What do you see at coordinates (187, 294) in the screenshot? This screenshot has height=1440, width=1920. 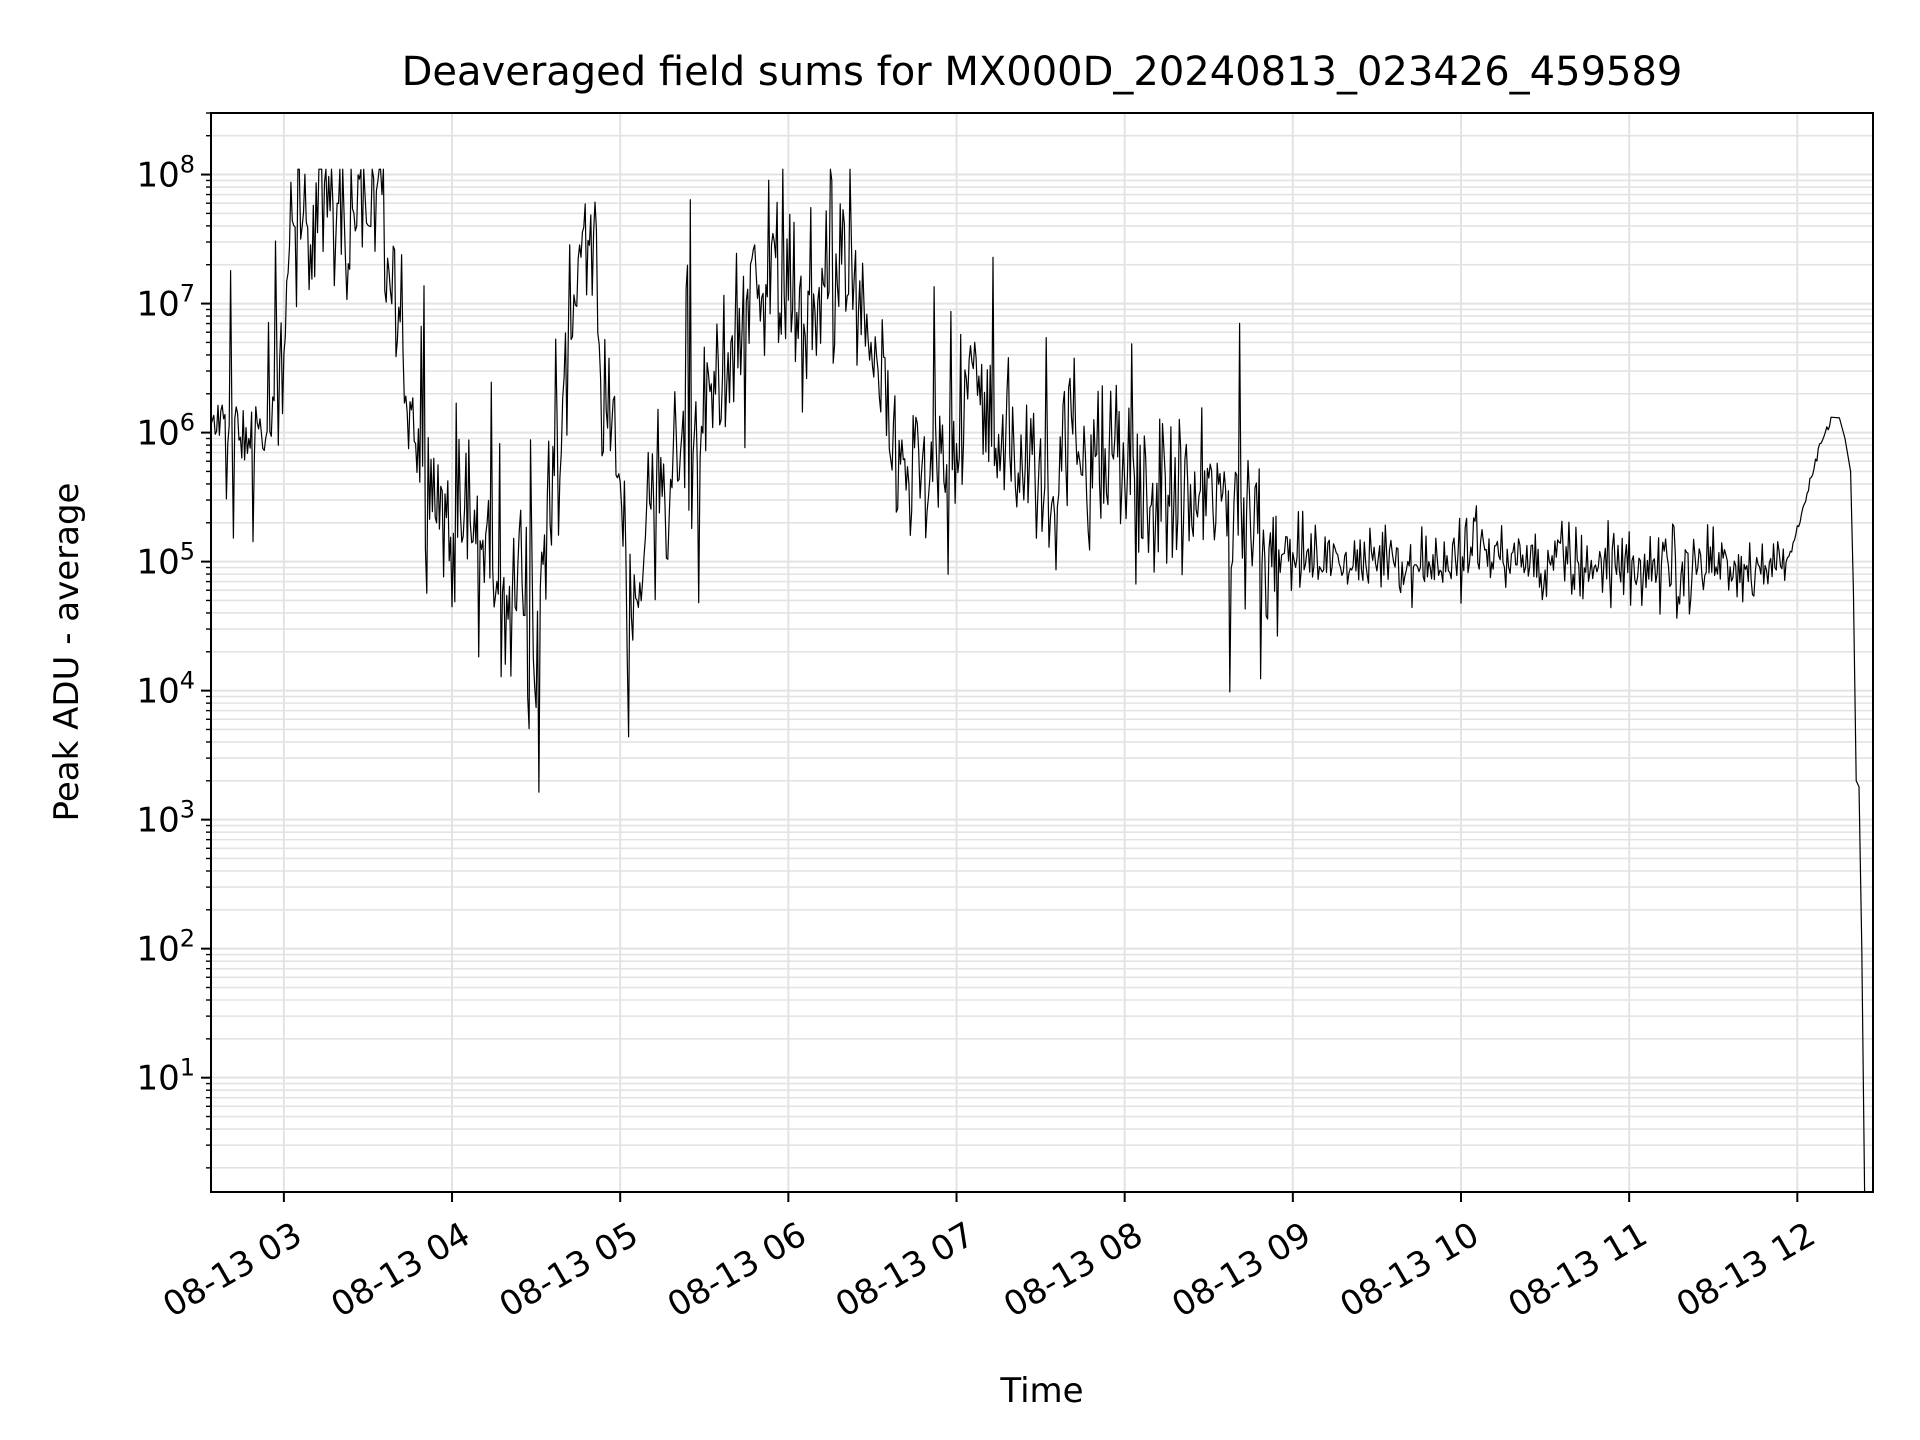 I see `y-tick-exponent: 7` at bounding box center [187, 294].